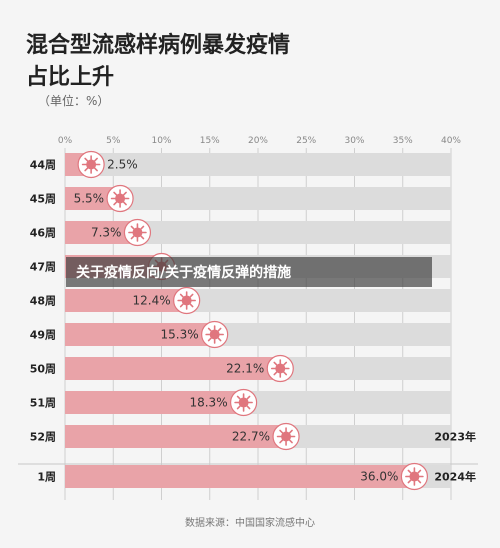  Describe the element at coordinates (306, 141) in the screenshot. I see `x-tick-label: 25%` at that location.